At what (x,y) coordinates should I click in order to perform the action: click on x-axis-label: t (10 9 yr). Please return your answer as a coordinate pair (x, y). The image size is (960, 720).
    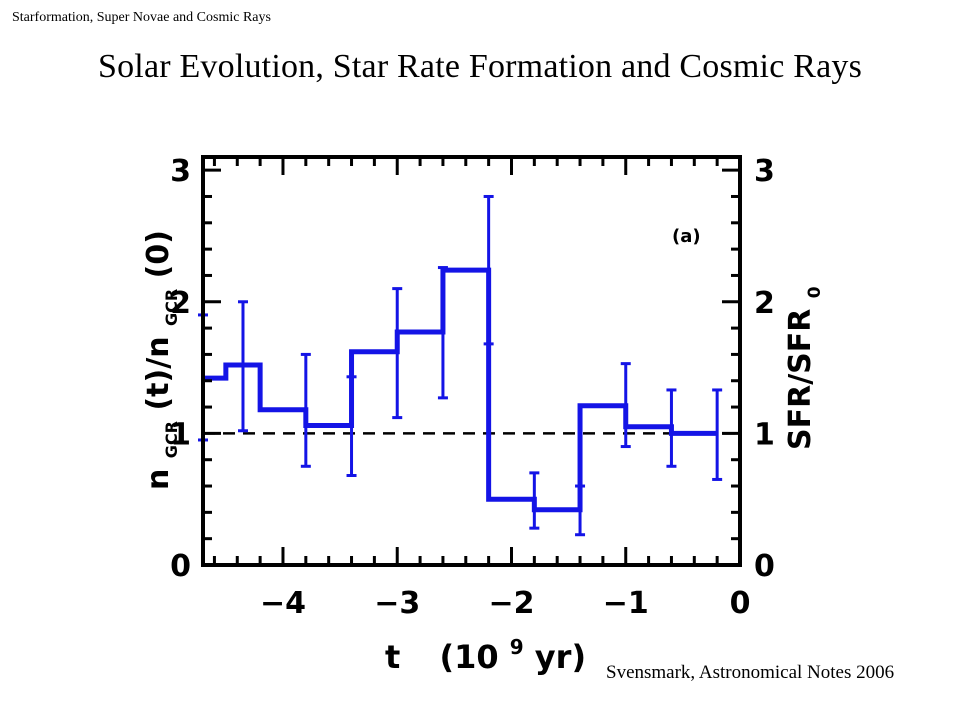
    Looking at the image, I should click on (485, 650).